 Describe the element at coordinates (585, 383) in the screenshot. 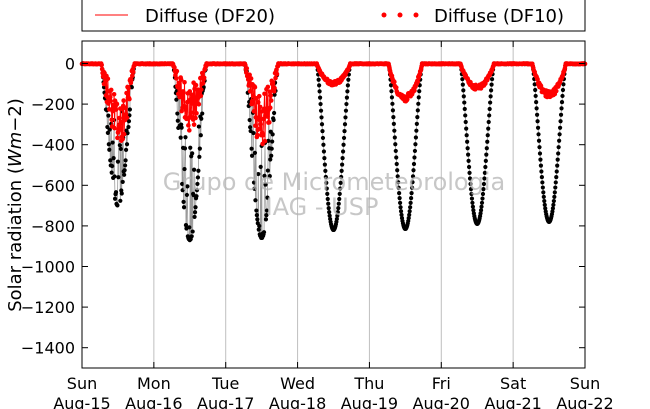

I see `x-tick-day-label: Sun` at that location.